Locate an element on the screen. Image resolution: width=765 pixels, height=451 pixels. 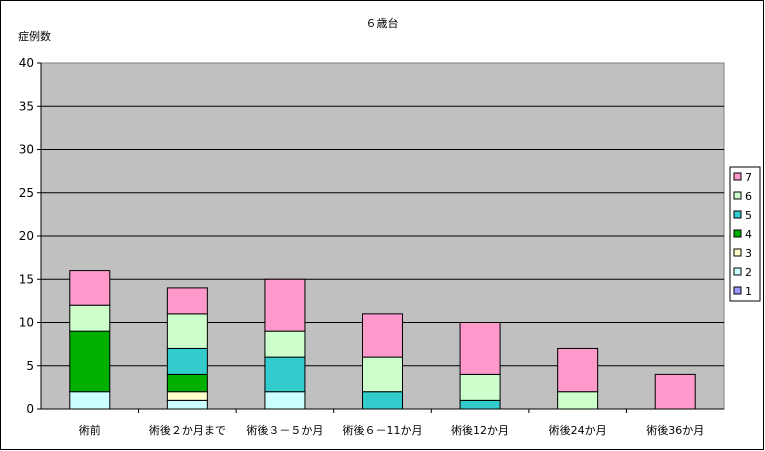
x-category-label: 術後６－11か月 is located at coordinates (383, 430).